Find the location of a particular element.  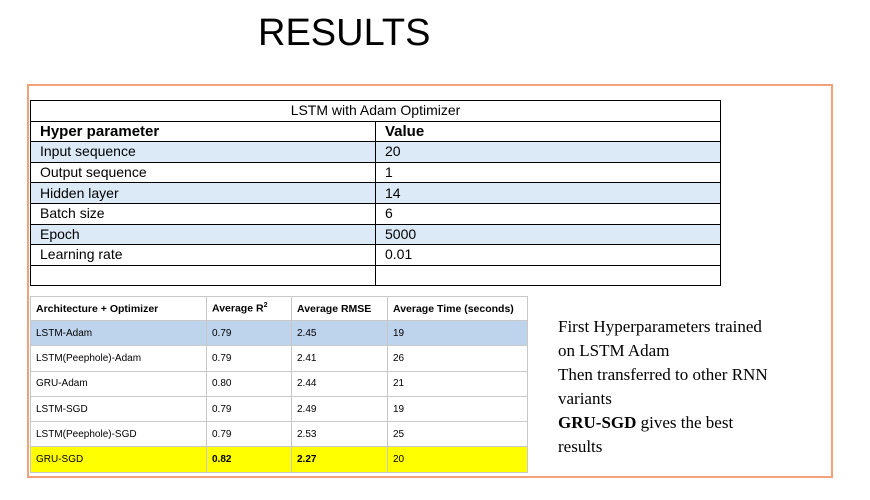

table-caption: LSTM with Adam Optimizer is located at coordinates (375, 111).